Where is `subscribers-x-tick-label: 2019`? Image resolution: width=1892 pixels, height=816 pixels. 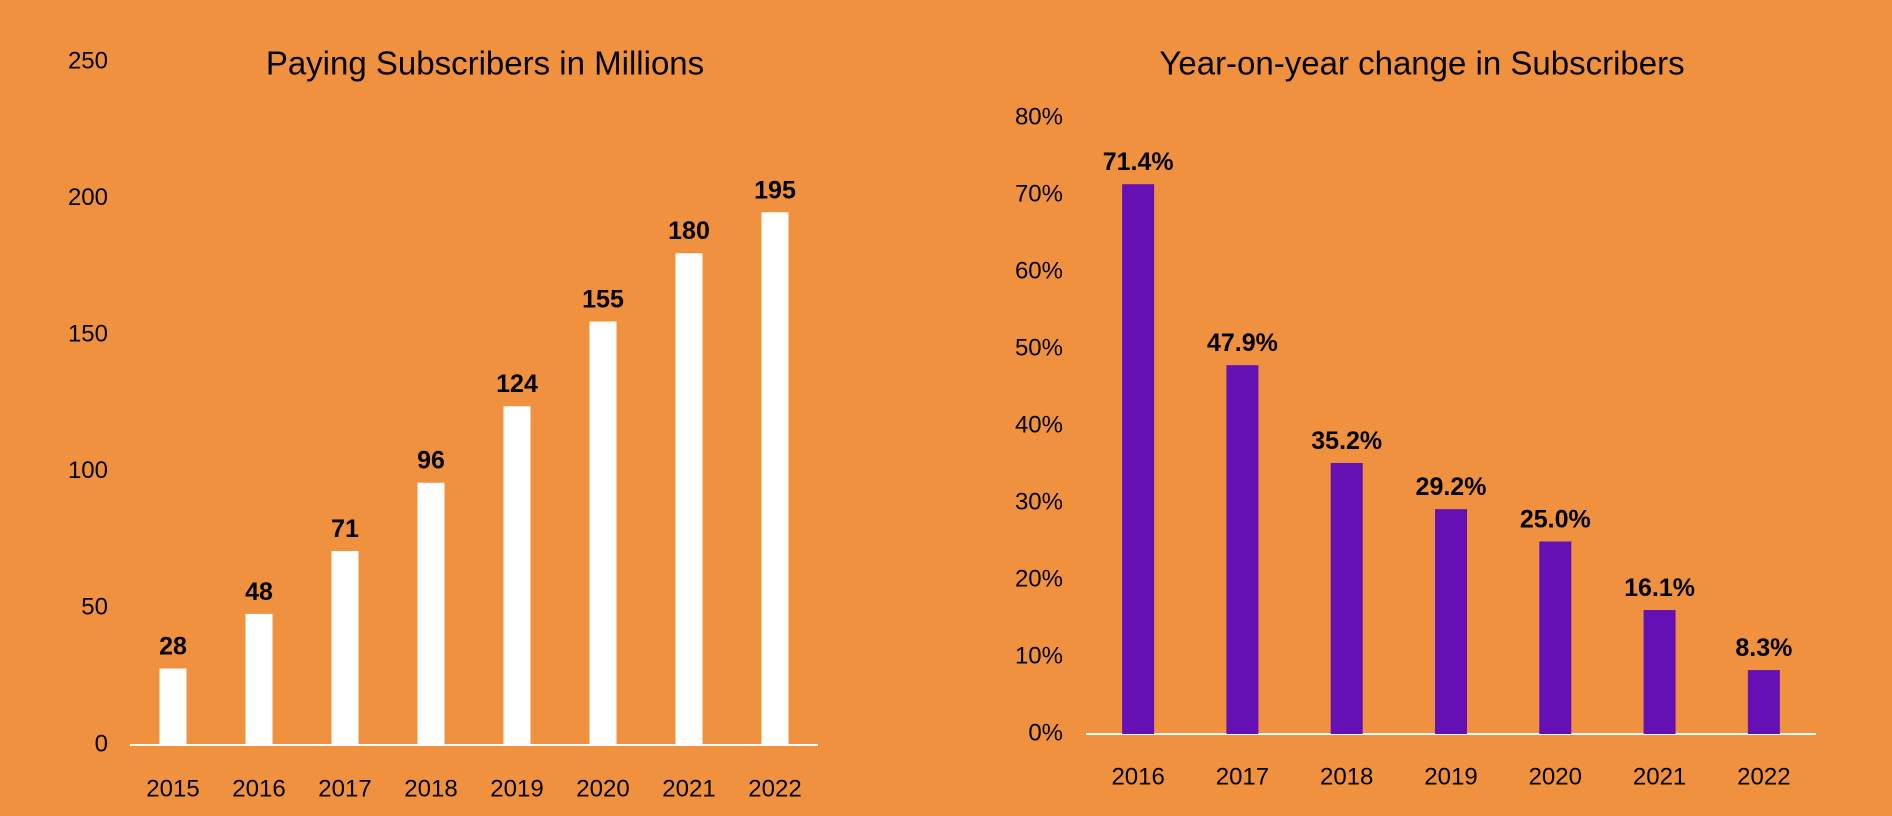 subscribers-x-tick-label: 2019 is located at coordinates (516, 788).